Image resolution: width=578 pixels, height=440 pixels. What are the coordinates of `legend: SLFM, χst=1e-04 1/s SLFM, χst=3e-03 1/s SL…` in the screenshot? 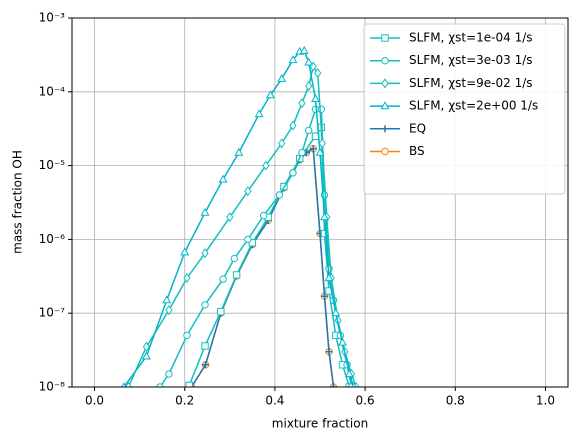 It's located at (464, 109).